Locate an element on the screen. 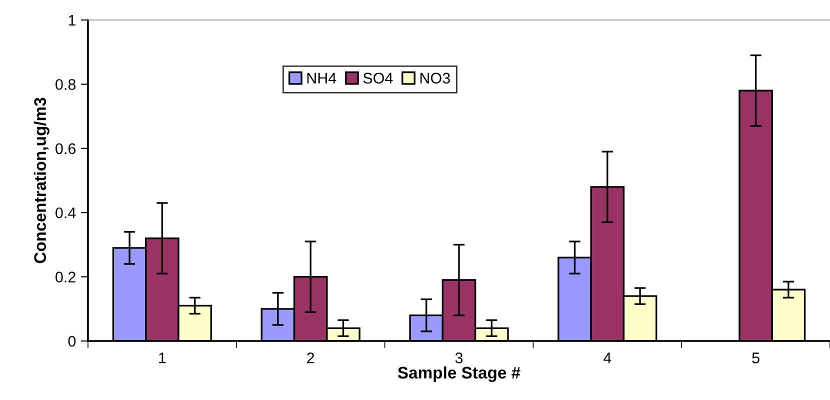 Image resolution: width=830 pixels, height=400 pixels. y-tick-label: 0 is located at coordinates (72, 341).